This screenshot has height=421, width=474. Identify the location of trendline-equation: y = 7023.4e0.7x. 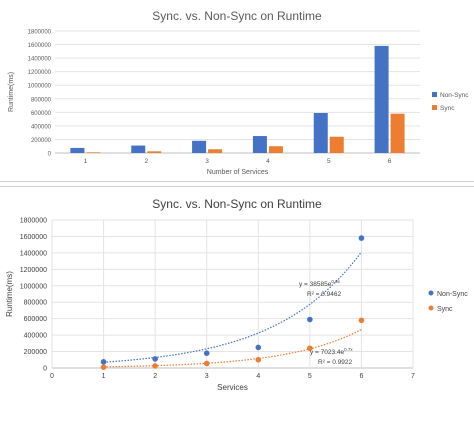
(331, 351).